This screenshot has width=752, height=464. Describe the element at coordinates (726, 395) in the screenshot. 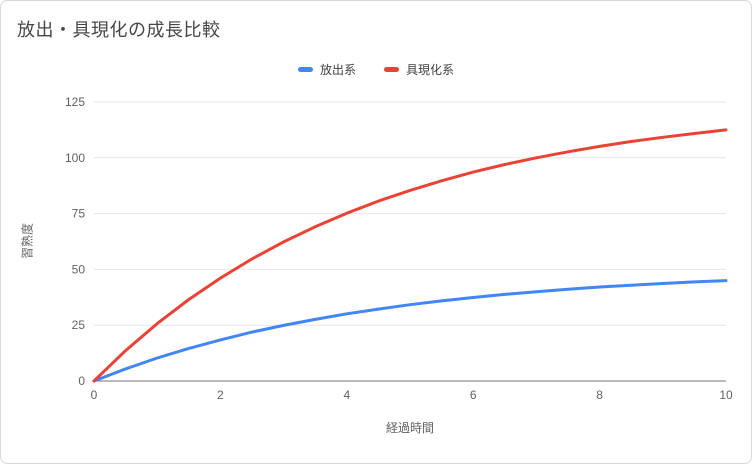

I see `x-tick-label: 10` at that location.